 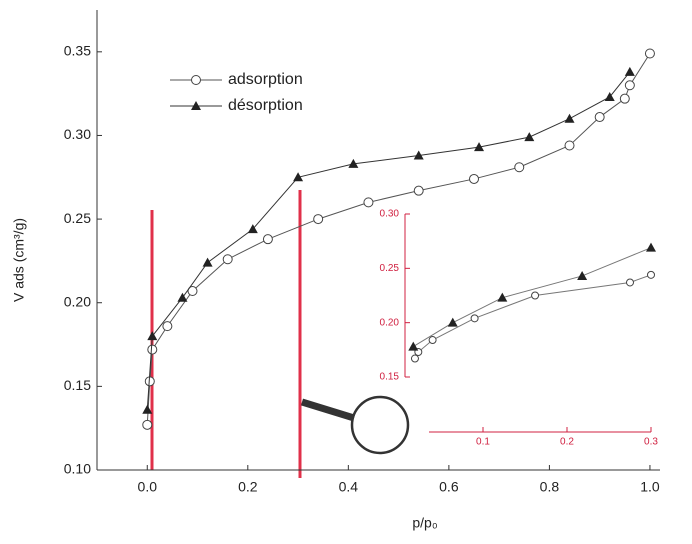 I want to click on y-tick-label: 0.10, so click(x=77, y=469).